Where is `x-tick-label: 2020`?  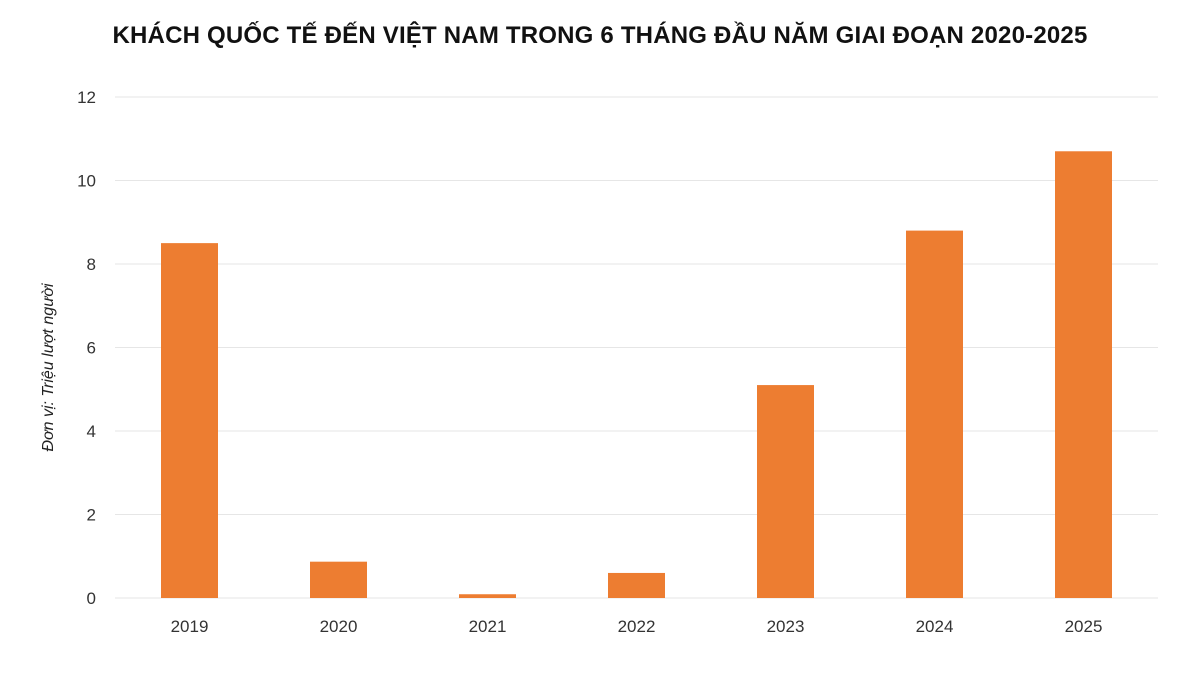 x-tick-label: 2020 is located at coordinates (339, 626).